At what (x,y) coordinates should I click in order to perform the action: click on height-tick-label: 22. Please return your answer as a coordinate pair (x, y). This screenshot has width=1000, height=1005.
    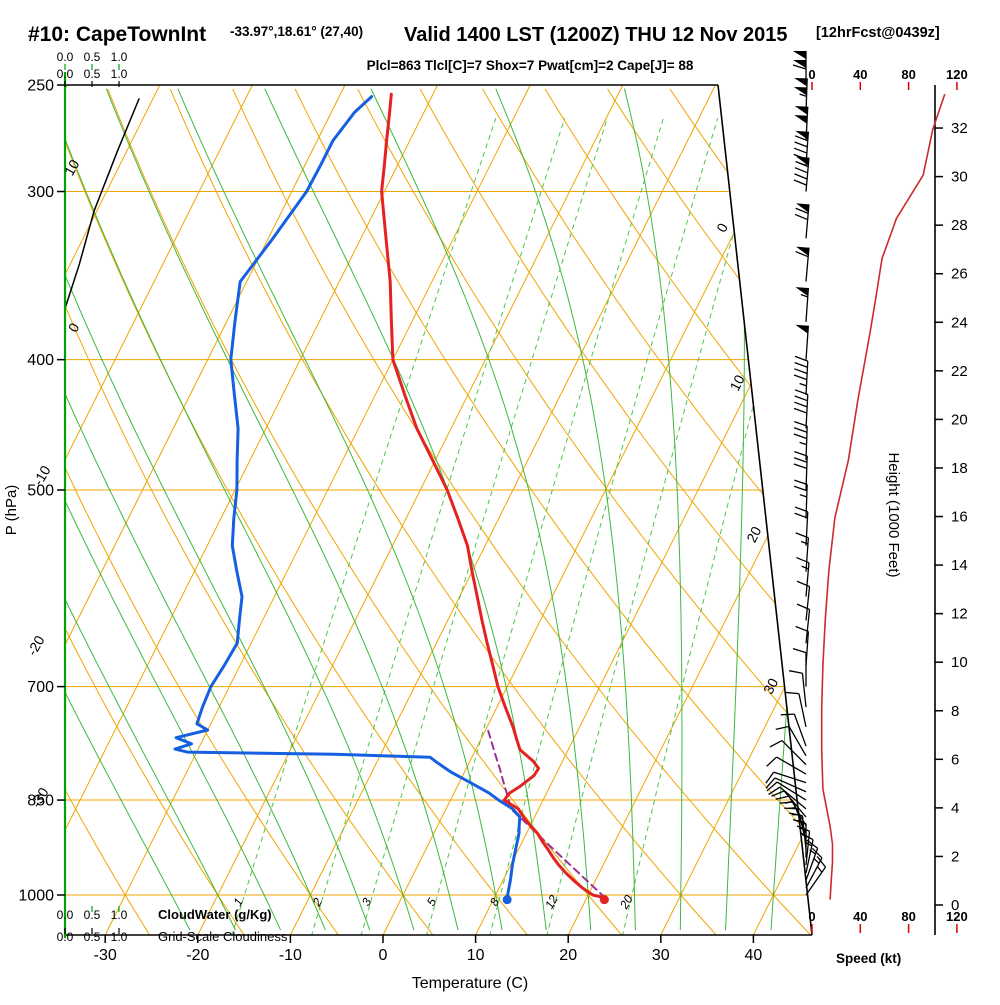
    Looking at the image, I should click on (959, 371).